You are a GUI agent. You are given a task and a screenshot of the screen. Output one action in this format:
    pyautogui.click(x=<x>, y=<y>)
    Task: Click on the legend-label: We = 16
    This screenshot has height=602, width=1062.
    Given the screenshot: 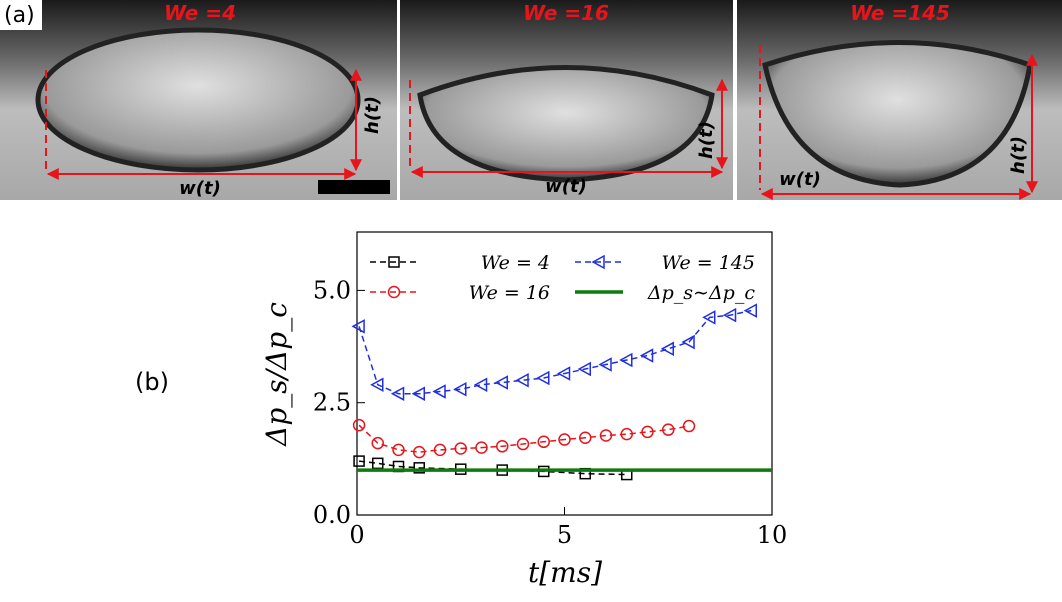 What is the action you would take?
    pyautogui.click(x=509, y=293)
    